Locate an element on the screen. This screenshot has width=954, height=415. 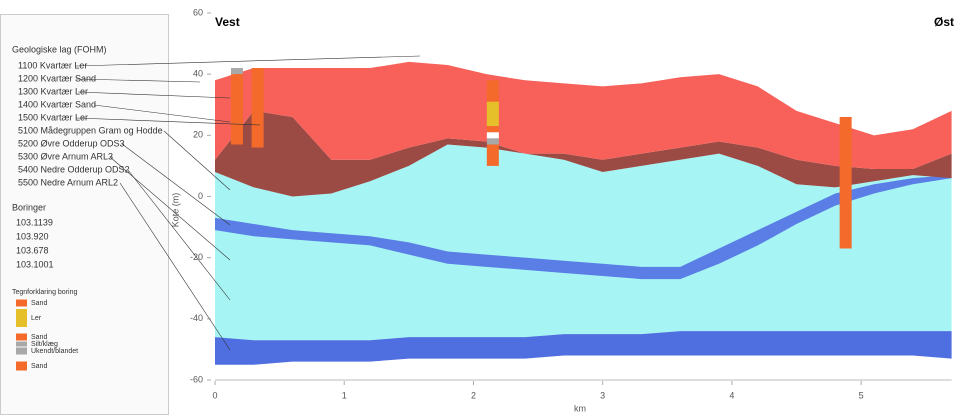
y-axis-label: Kote (m) is located at coordinates (175, 210).